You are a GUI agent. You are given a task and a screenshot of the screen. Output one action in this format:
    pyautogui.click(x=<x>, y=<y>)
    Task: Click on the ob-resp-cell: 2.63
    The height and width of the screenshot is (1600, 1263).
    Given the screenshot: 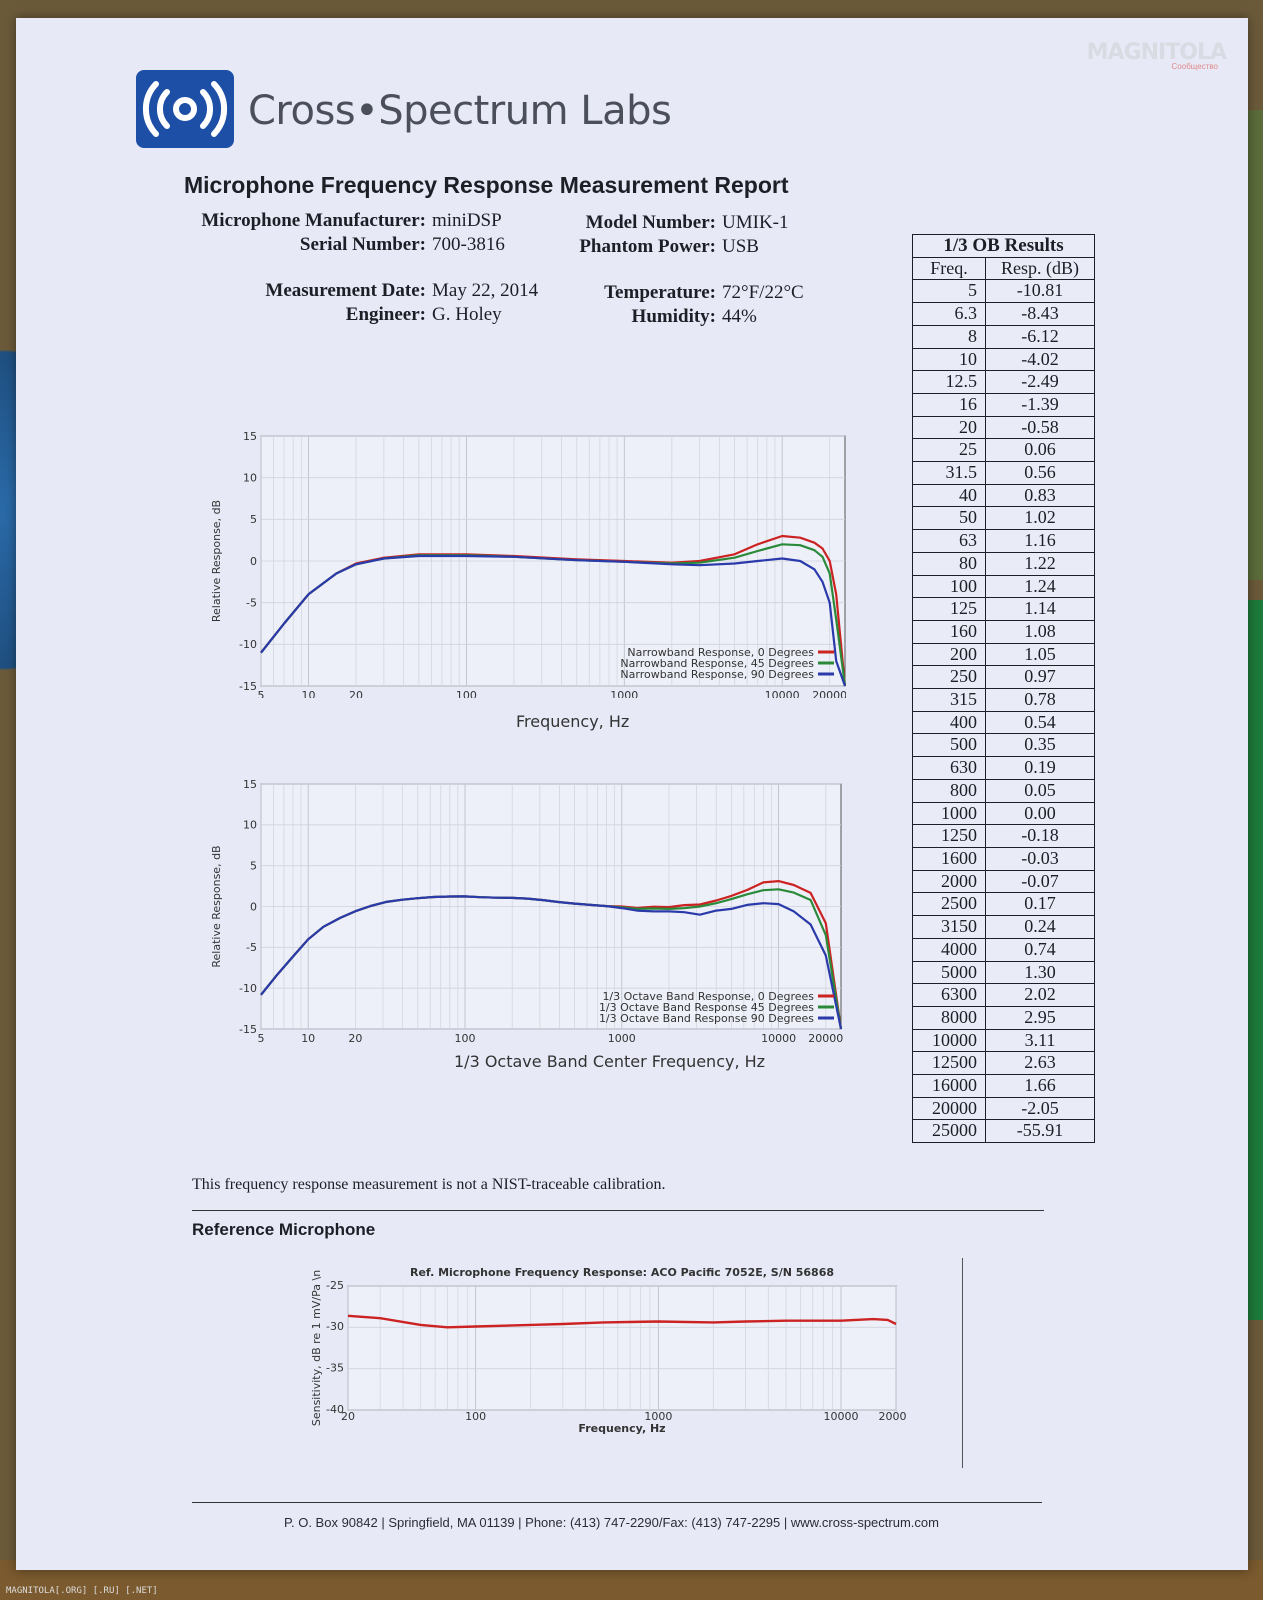 What is the action you would take?
    pyautogui.click(x=1040, y=1063)
    